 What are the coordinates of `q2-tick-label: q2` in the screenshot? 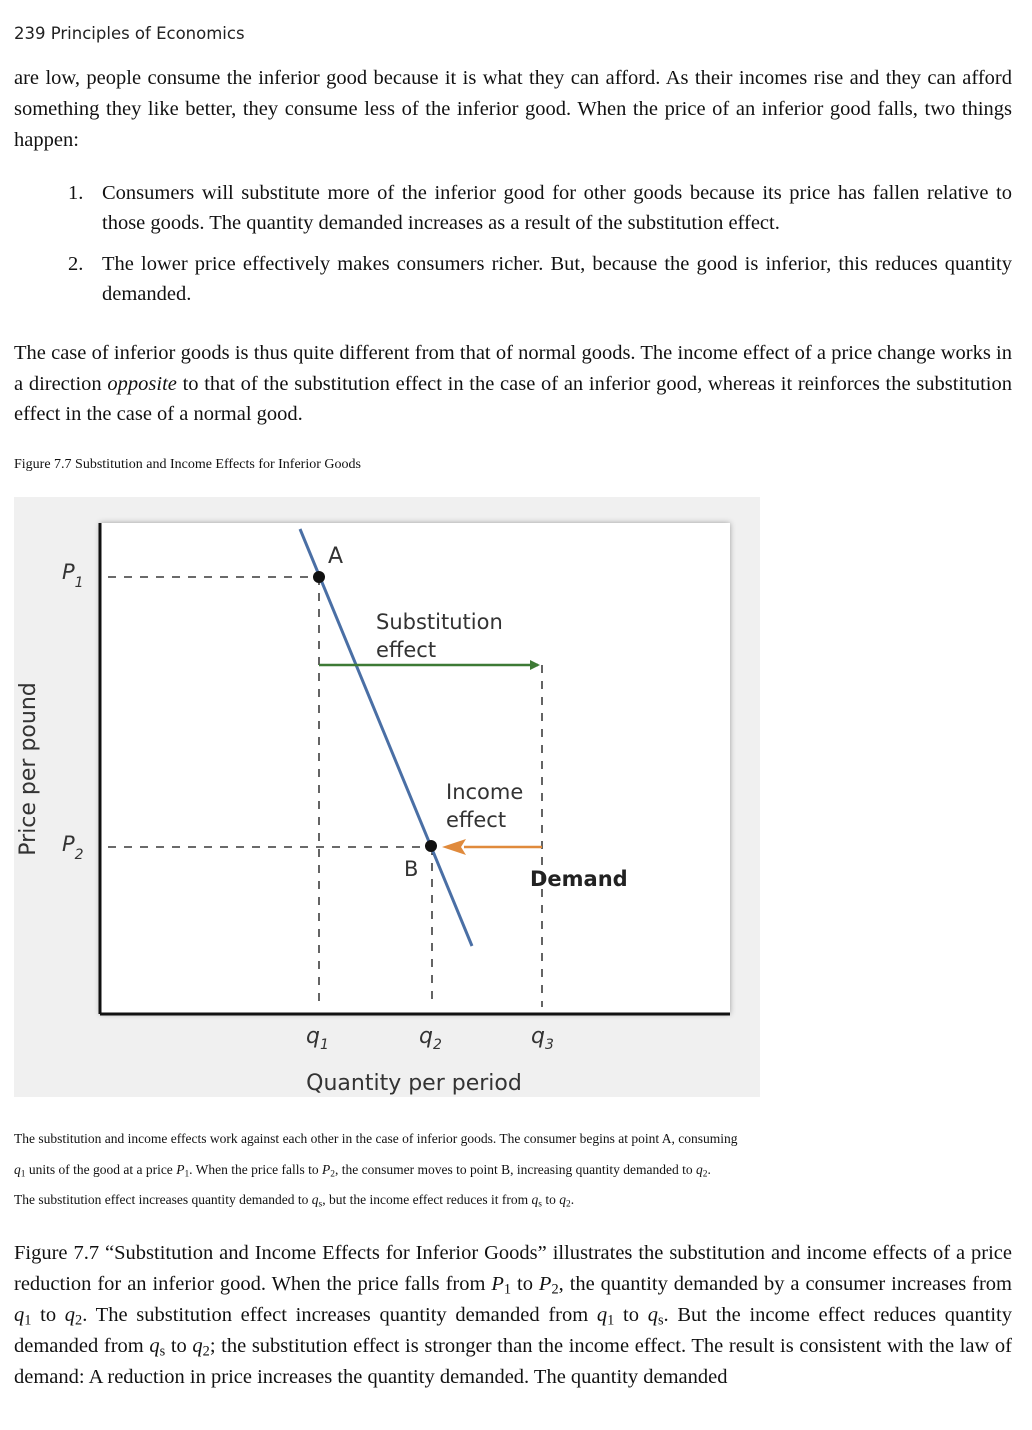 It's located at (430, 1038).